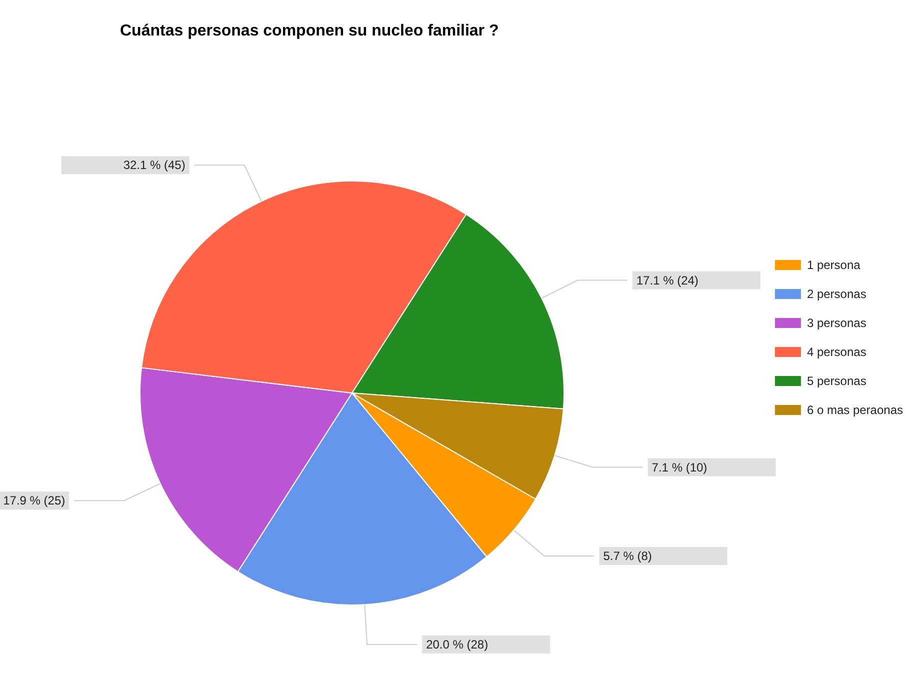  I want to click on legend-label: 5 personas, so click(836, 381).